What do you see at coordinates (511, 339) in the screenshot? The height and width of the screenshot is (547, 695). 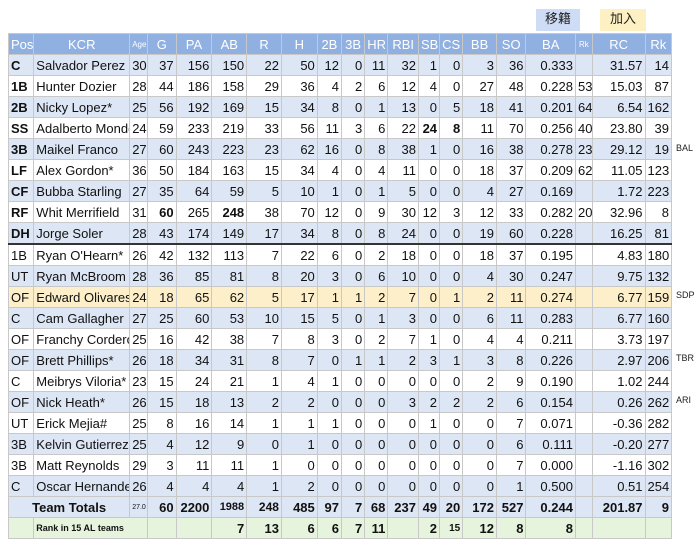 I see `stat-so-cell: 4` at bounding box center [511, 339].